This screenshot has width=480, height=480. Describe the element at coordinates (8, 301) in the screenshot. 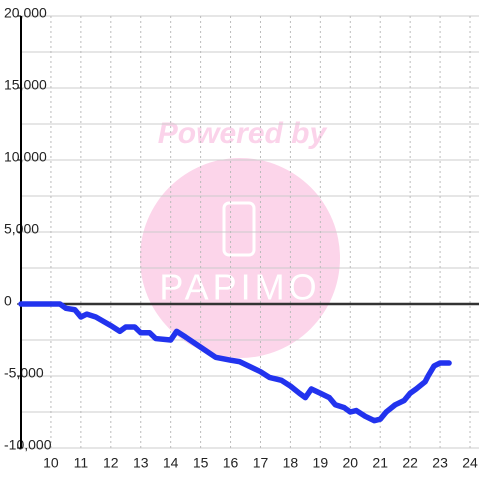

I see `y-tick-label: 0` at that location.